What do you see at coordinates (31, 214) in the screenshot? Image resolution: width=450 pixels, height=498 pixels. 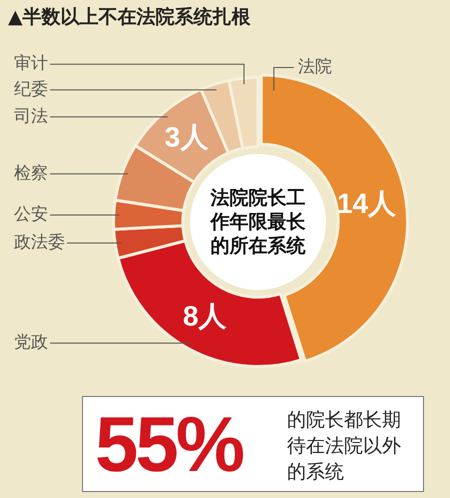 I see `slice-label: 公安` at bounding box center [31, 214].